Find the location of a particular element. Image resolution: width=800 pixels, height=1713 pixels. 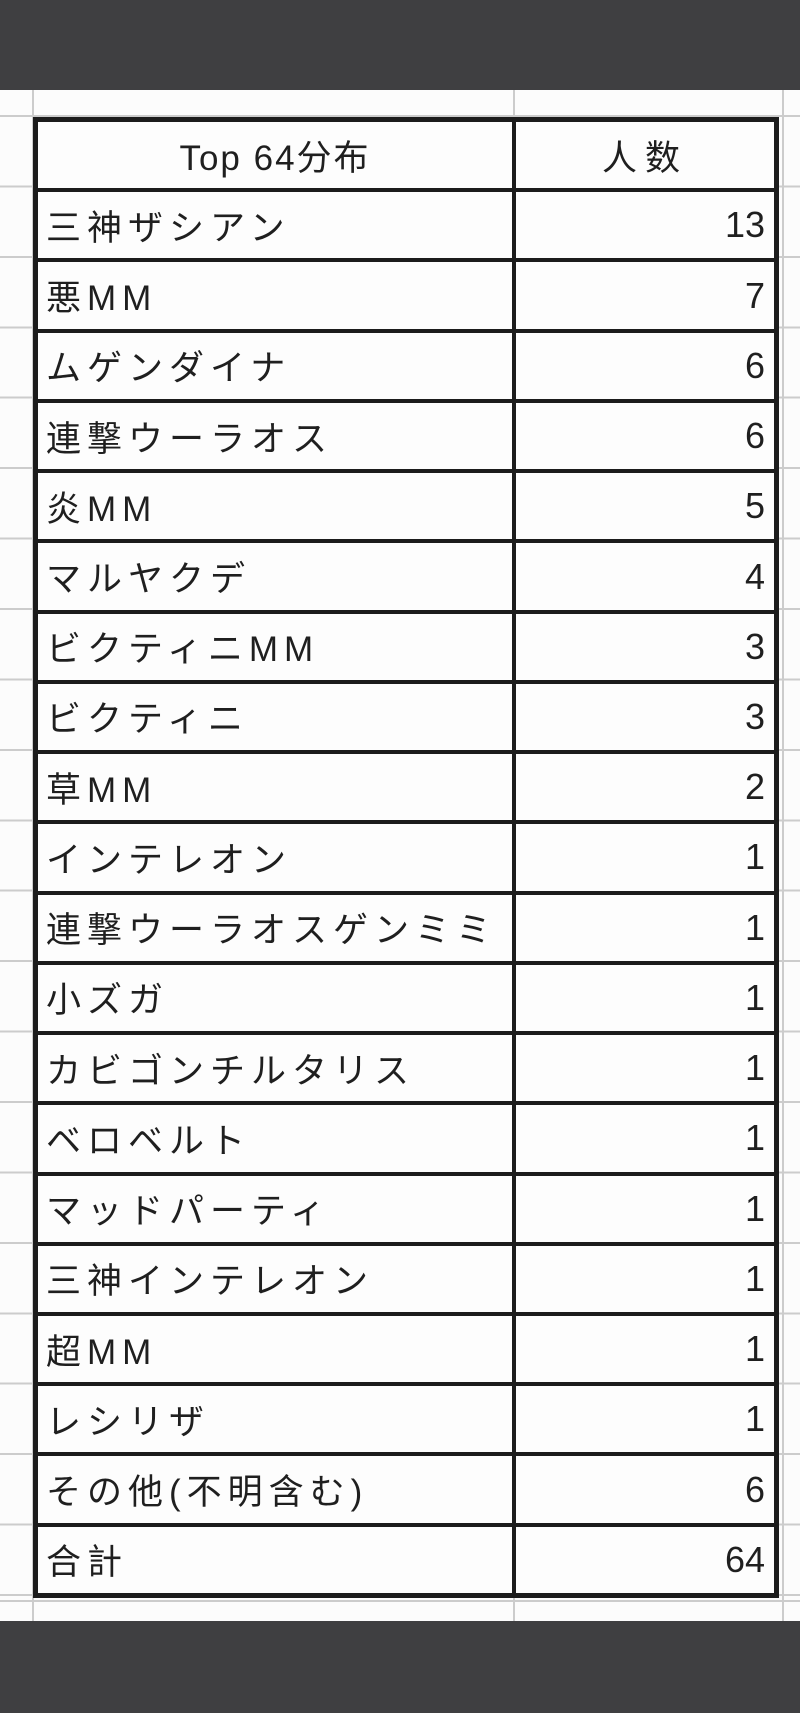

table-row: 悪MM 7 is located at coordinates (406, 297).